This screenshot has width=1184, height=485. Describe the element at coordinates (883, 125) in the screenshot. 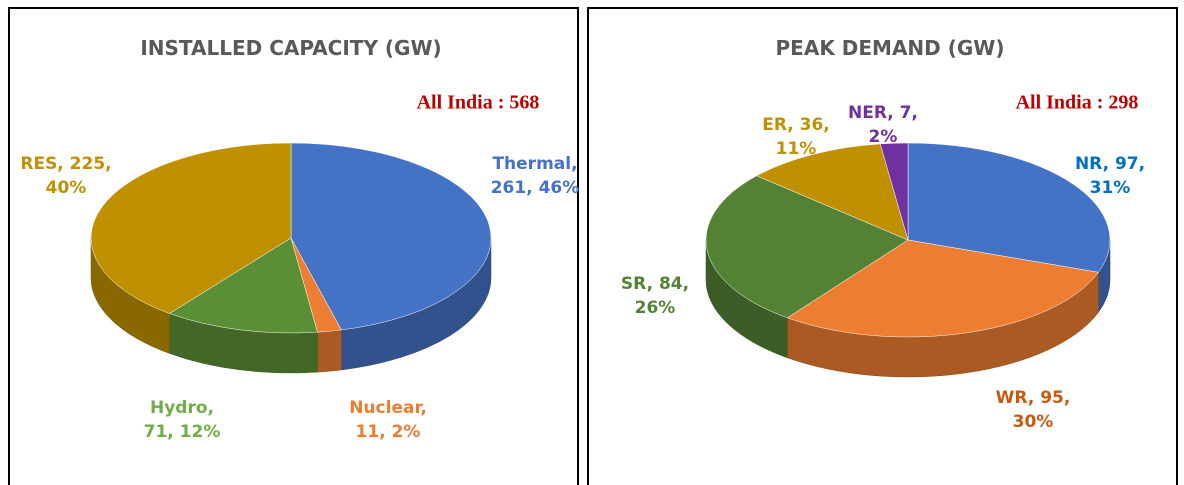

I see `data-label: NER, 7, 2%` at that location.